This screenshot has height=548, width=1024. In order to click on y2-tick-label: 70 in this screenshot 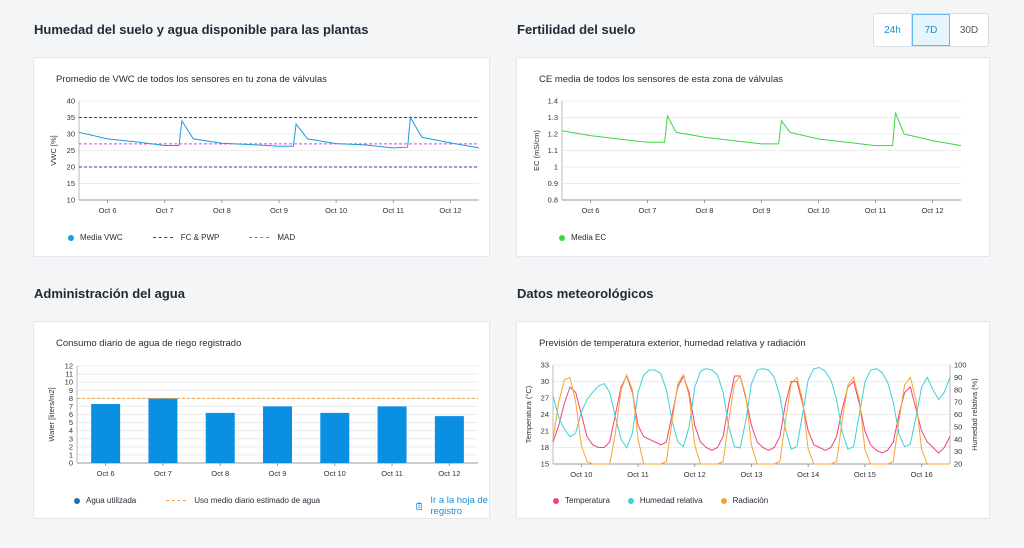, I will do `click(958, 402)`.